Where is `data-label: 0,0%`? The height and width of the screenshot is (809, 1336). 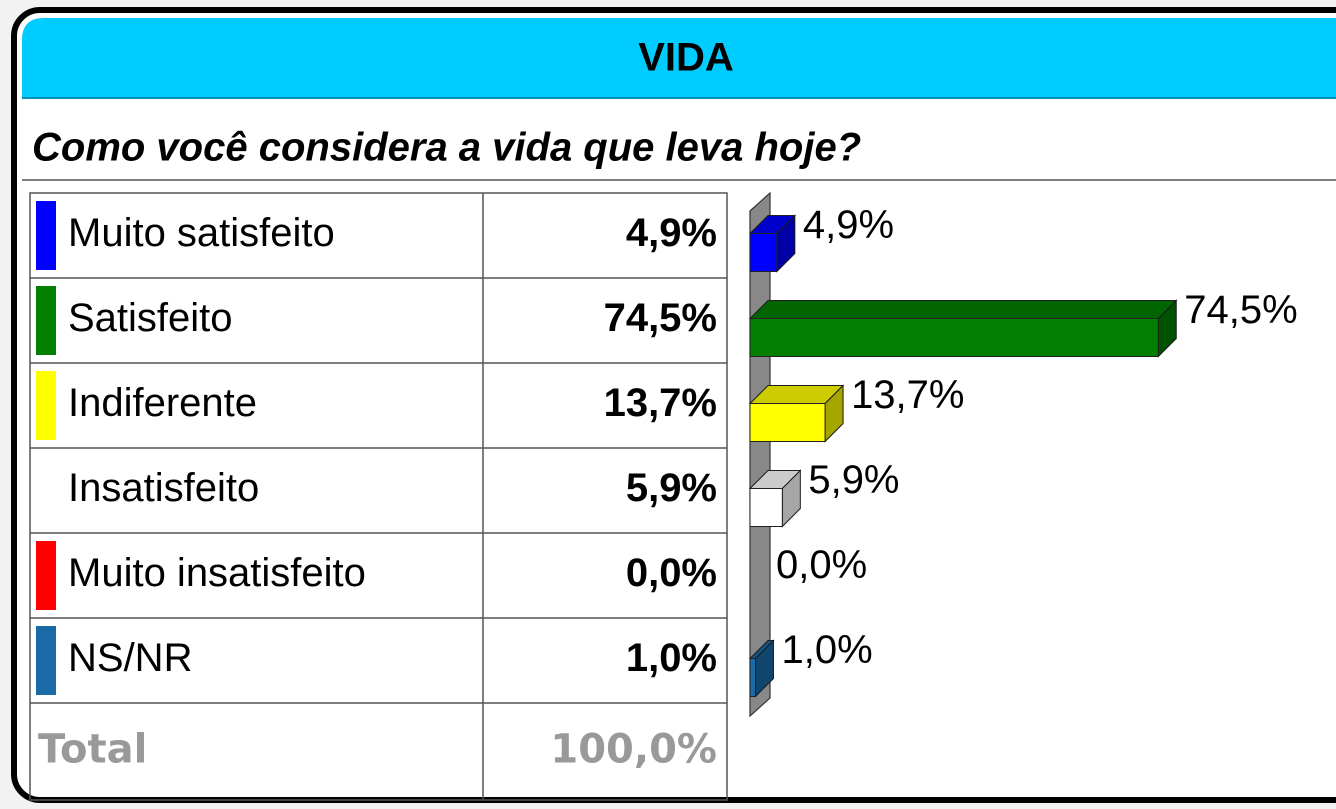
data-label: 0,0% is located at coordinates (821, 565).